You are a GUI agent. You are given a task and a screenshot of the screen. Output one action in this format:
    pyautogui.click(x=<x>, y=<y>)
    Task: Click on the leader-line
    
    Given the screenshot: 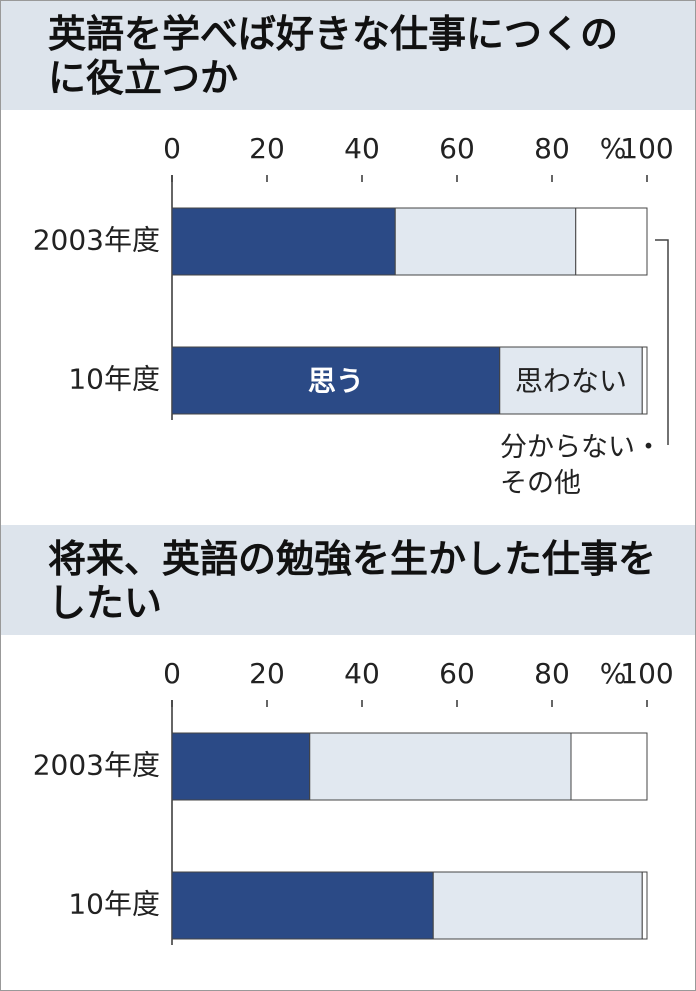 What is the action you would take?
    pyautogui.click(x=662, y=342)
    